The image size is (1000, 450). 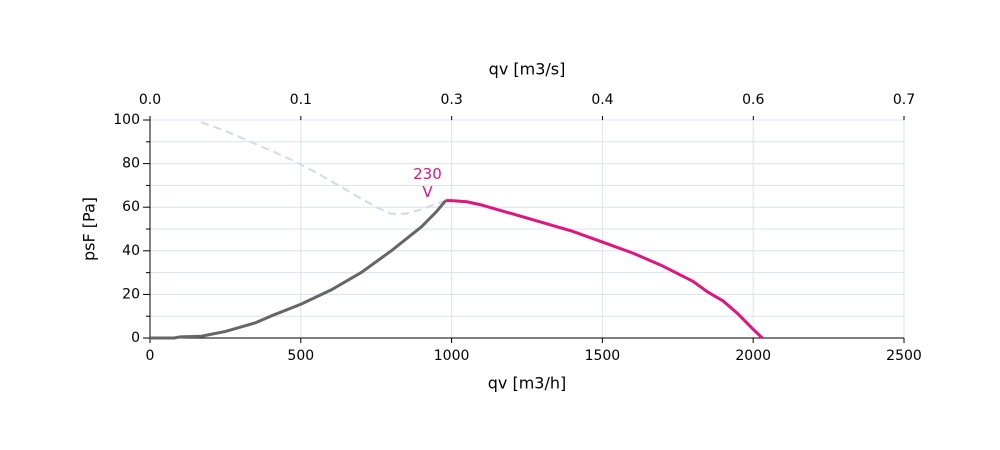 What do you see at coordinates (131, 164) in the screenshot?
I see `y-tick-label: 80` at bounding box center [131, 164].